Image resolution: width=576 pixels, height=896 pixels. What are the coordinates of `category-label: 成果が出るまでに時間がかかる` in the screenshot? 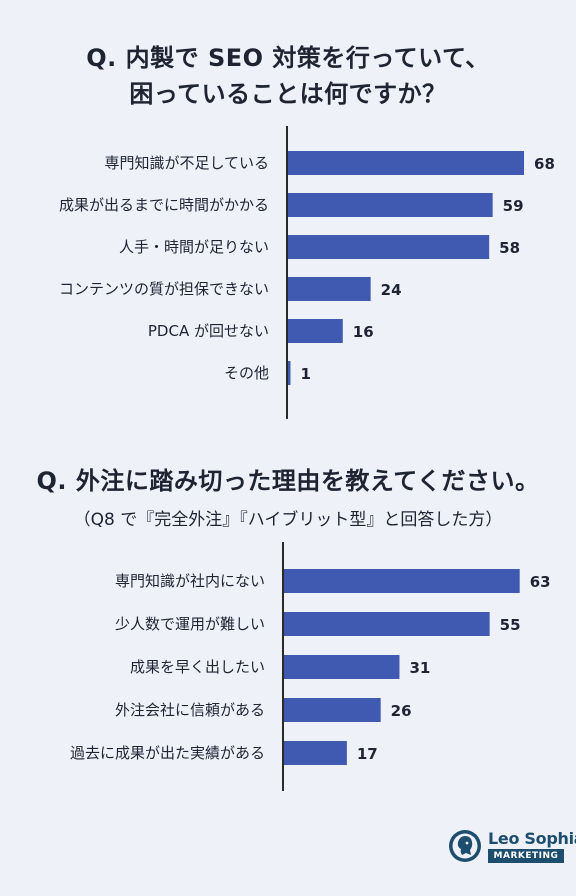 It's located at (164, 205).